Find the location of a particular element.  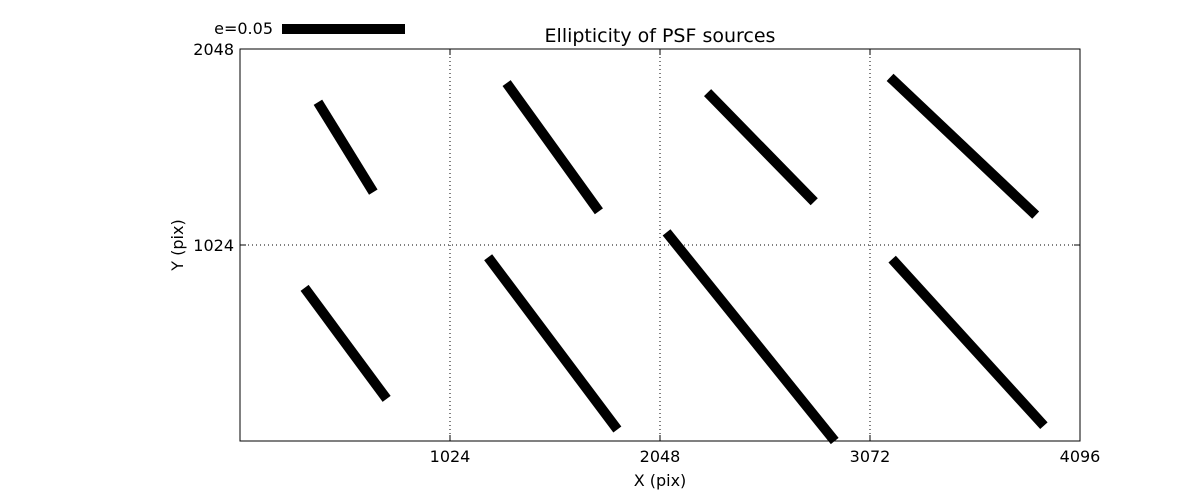

x-tick-label-1: 2048 is located at coordinates (660, 456).